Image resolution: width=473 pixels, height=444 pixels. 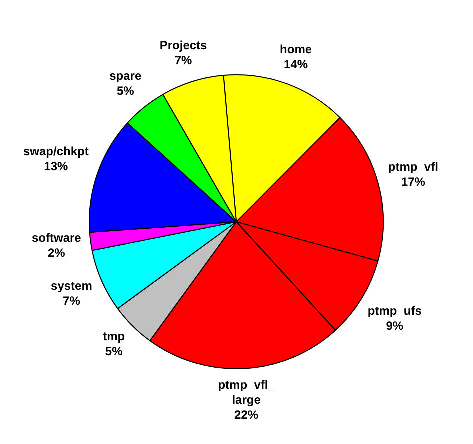 I want to click on data-label: 13%, so click(x=56, y=167).